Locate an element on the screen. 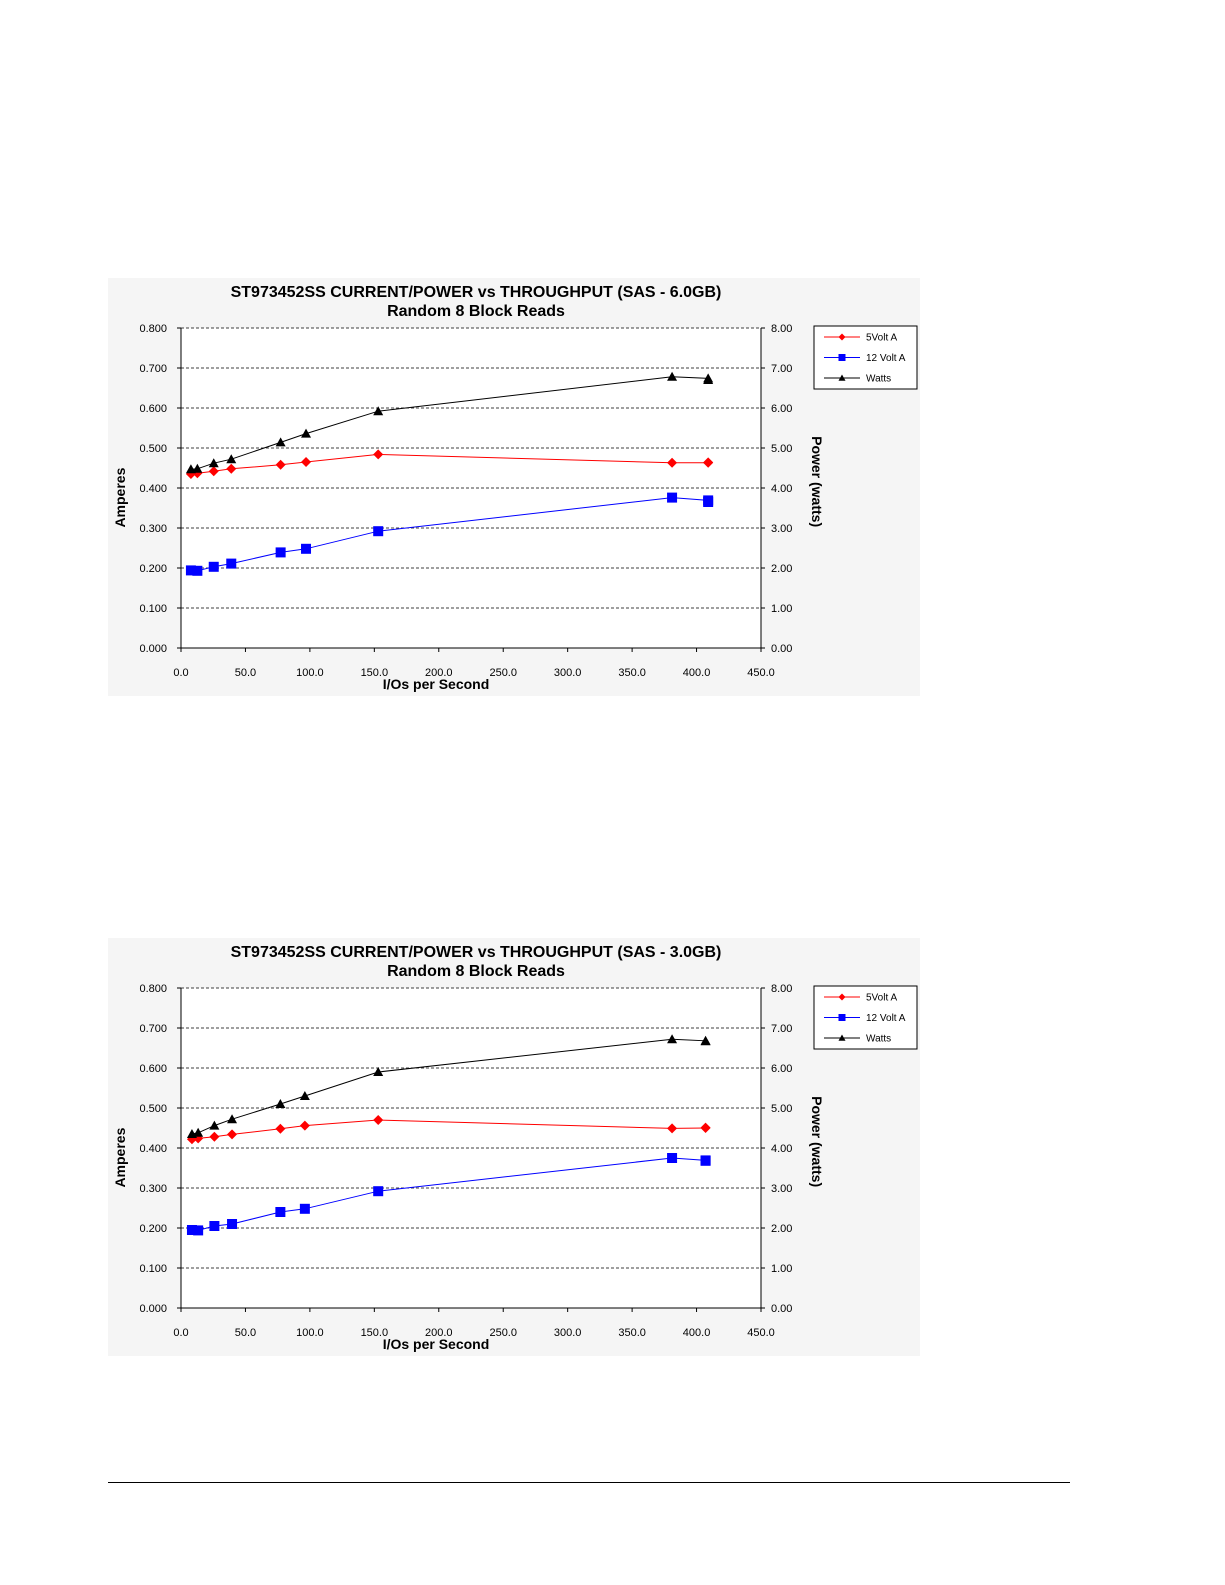  series-watts is located at coordinates (449, 422).